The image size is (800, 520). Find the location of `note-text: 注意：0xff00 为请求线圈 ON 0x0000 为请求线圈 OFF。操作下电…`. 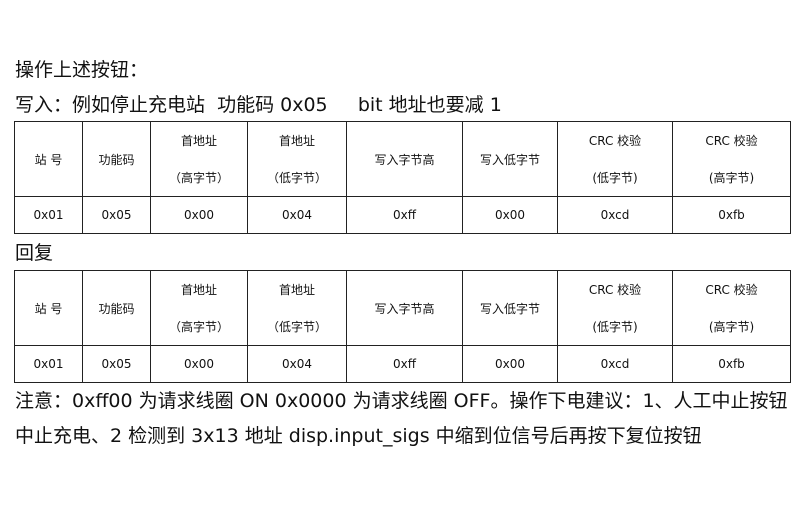

note-text: 注意：0xff00 为请求线圈 ON 0x0000 为请求线圈 OFF。操作下电… is located at coordinates (401, 418).